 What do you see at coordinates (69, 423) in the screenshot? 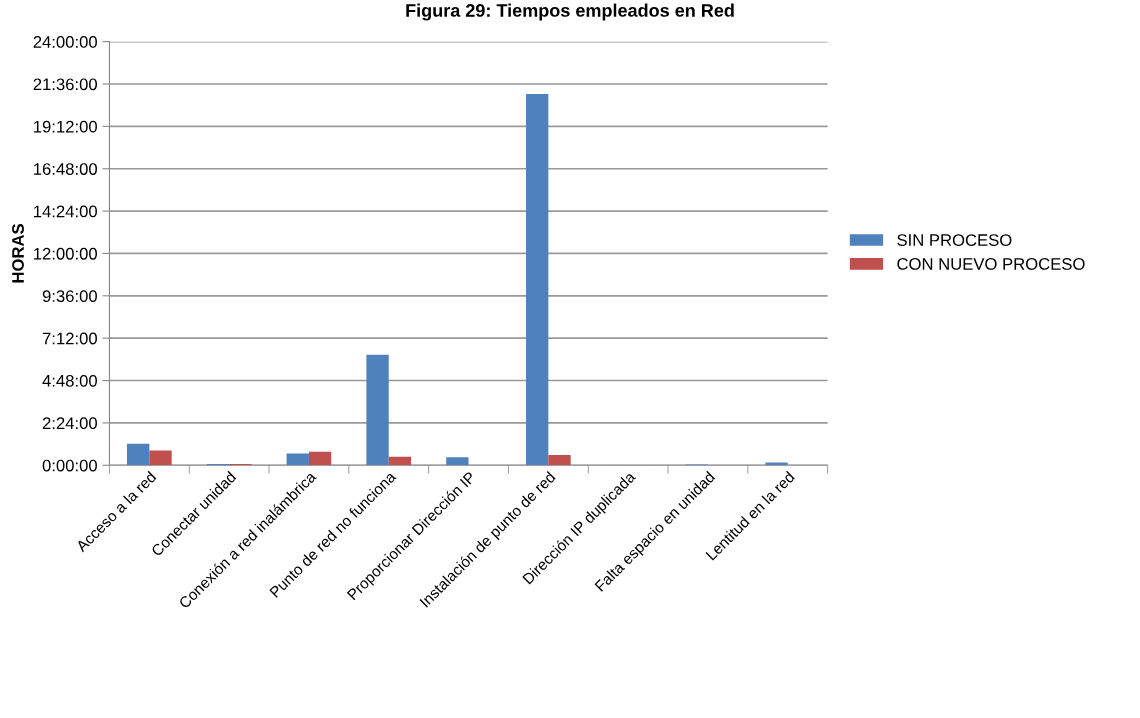
I see `y-tick-label: 2:24:00` at bounding box center [69, 423].